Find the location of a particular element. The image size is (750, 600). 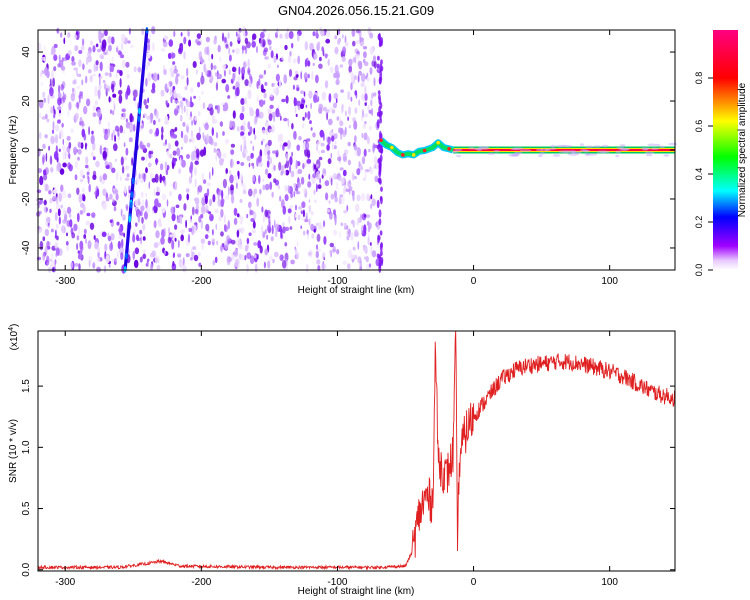

spectrogram-x-label: Height of straight line (km) is located at coordinates (356, 290).